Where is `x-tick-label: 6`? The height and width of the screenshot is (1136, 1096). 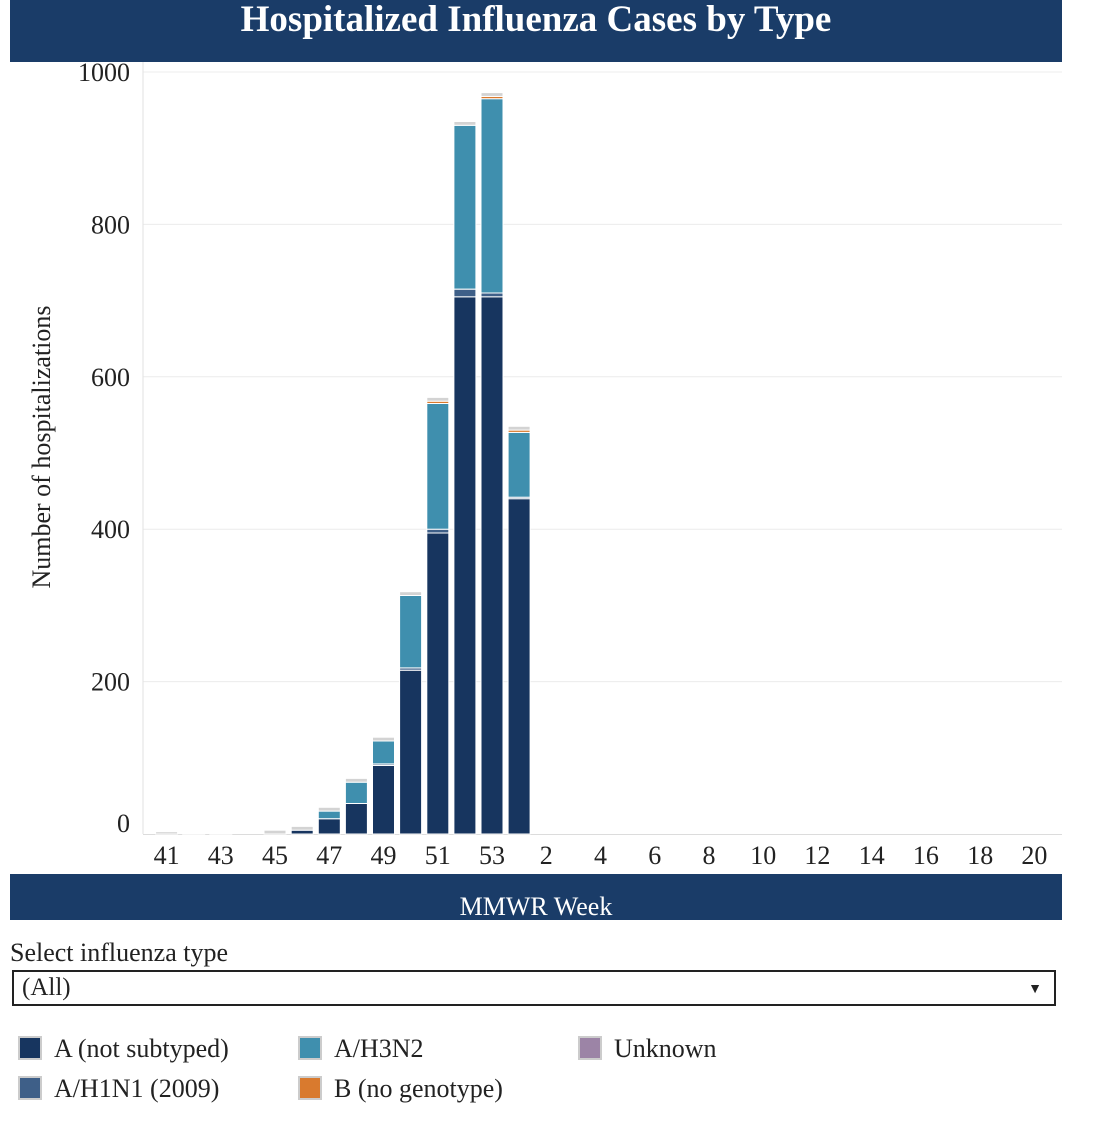 x-tick-label: 6 is located at coordinates (654, 855).